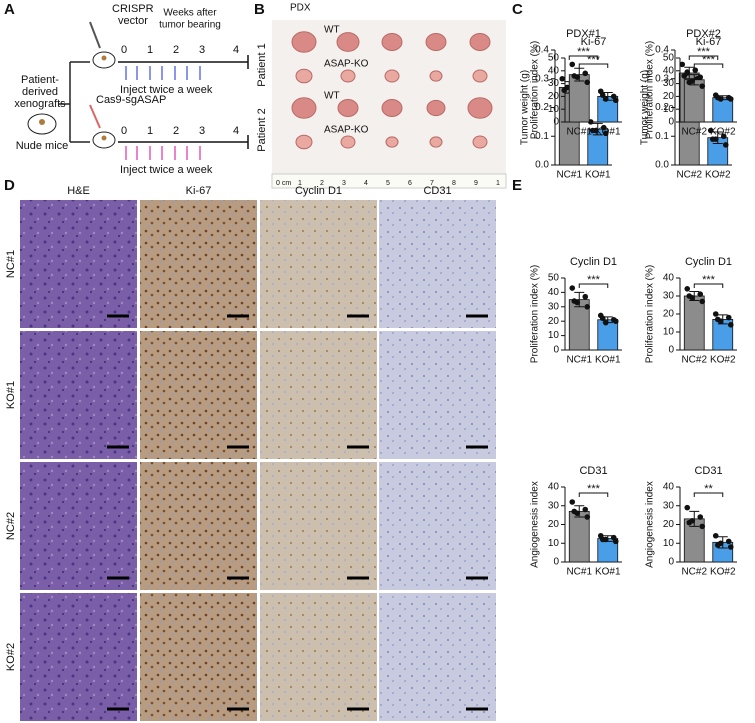  What do you see at coordinates (318, 191) in the screenshot?
I see `column-header: Cyclin D1` at bounding box center [318, 191].